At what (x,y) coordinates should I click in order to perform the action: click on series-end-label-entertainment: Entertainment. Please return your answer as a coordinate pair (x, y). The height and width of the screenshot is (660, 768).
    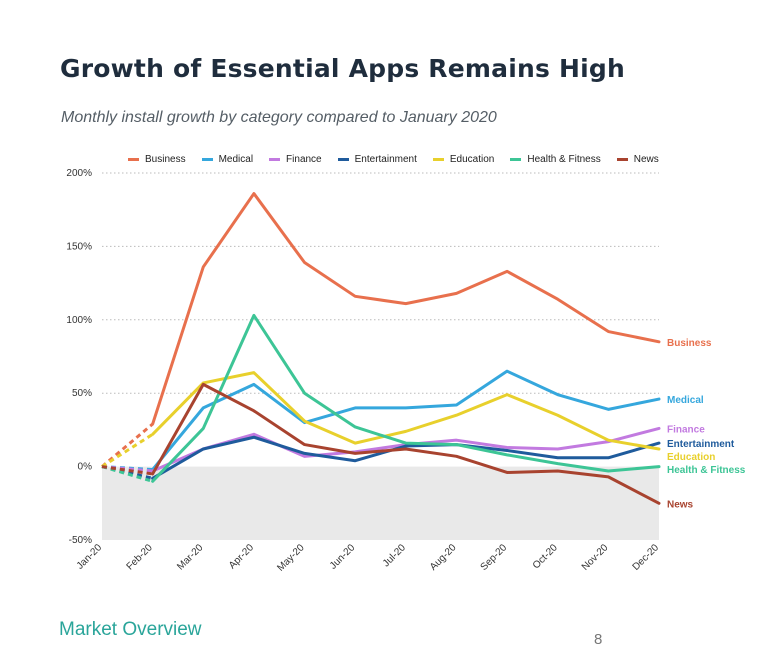
    Looking at the image, I should click on (701, 444).